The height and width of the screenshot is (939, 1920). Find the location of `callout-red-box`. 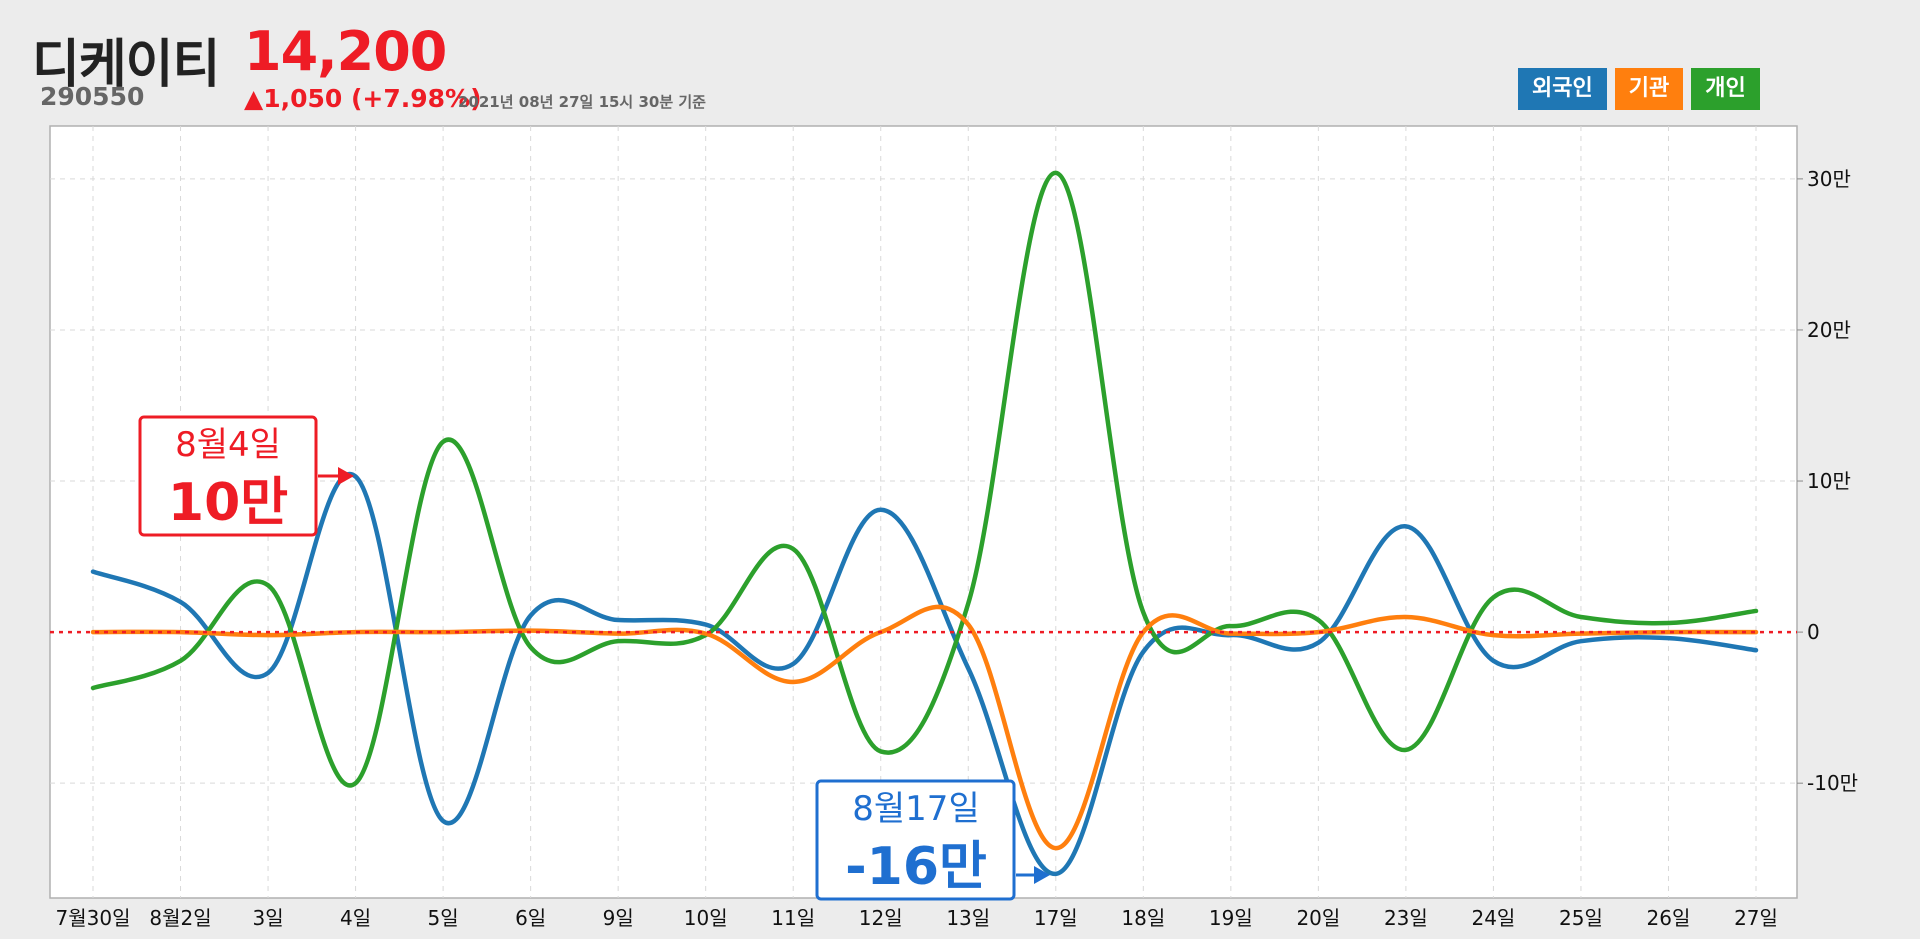

callout-red-box is located at coordinates (228, 476).